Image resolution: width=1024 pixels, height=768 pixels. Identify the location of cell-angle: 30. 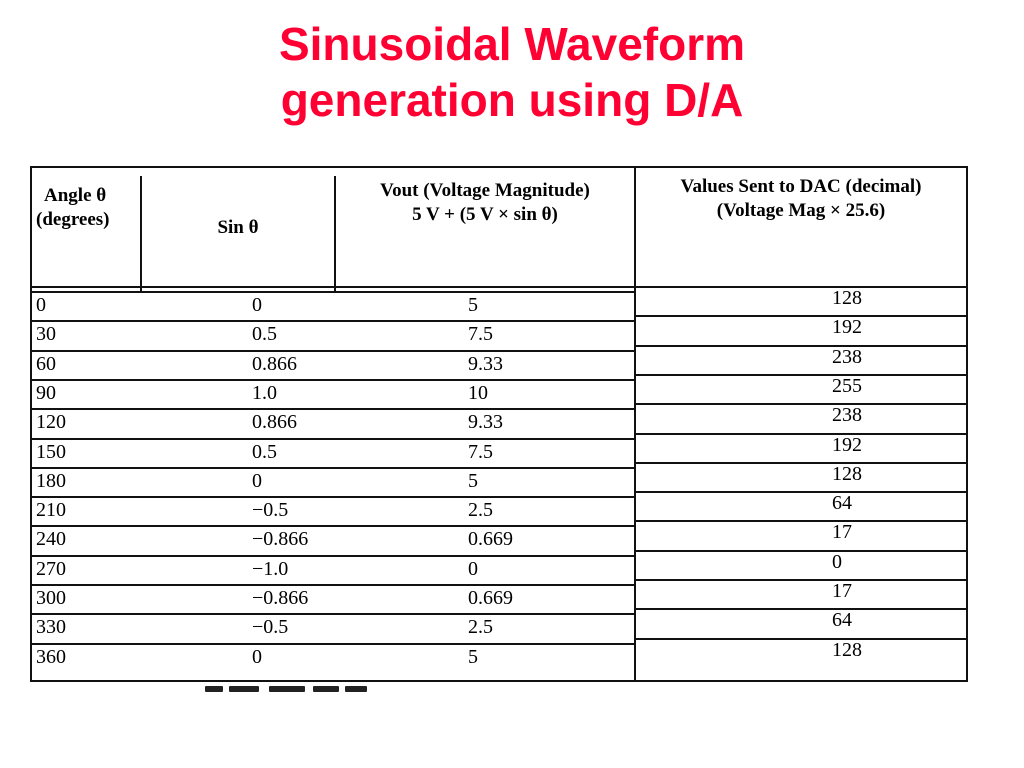
(46, 334).